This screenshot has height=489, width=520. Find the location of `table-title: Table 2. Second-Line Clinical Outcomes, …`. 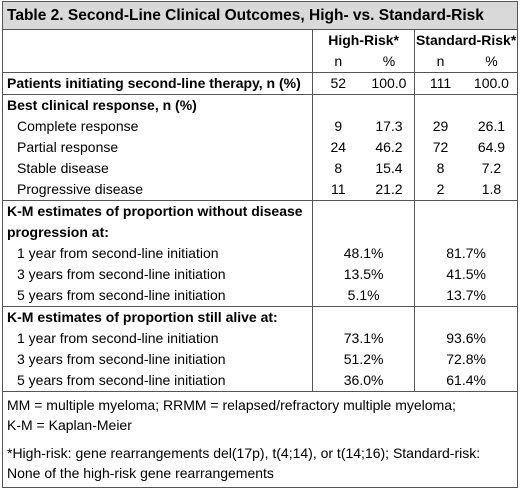

table-title: Table 2. Second-Line Clinical Outcomes, … is located at coordinates (260, 16).